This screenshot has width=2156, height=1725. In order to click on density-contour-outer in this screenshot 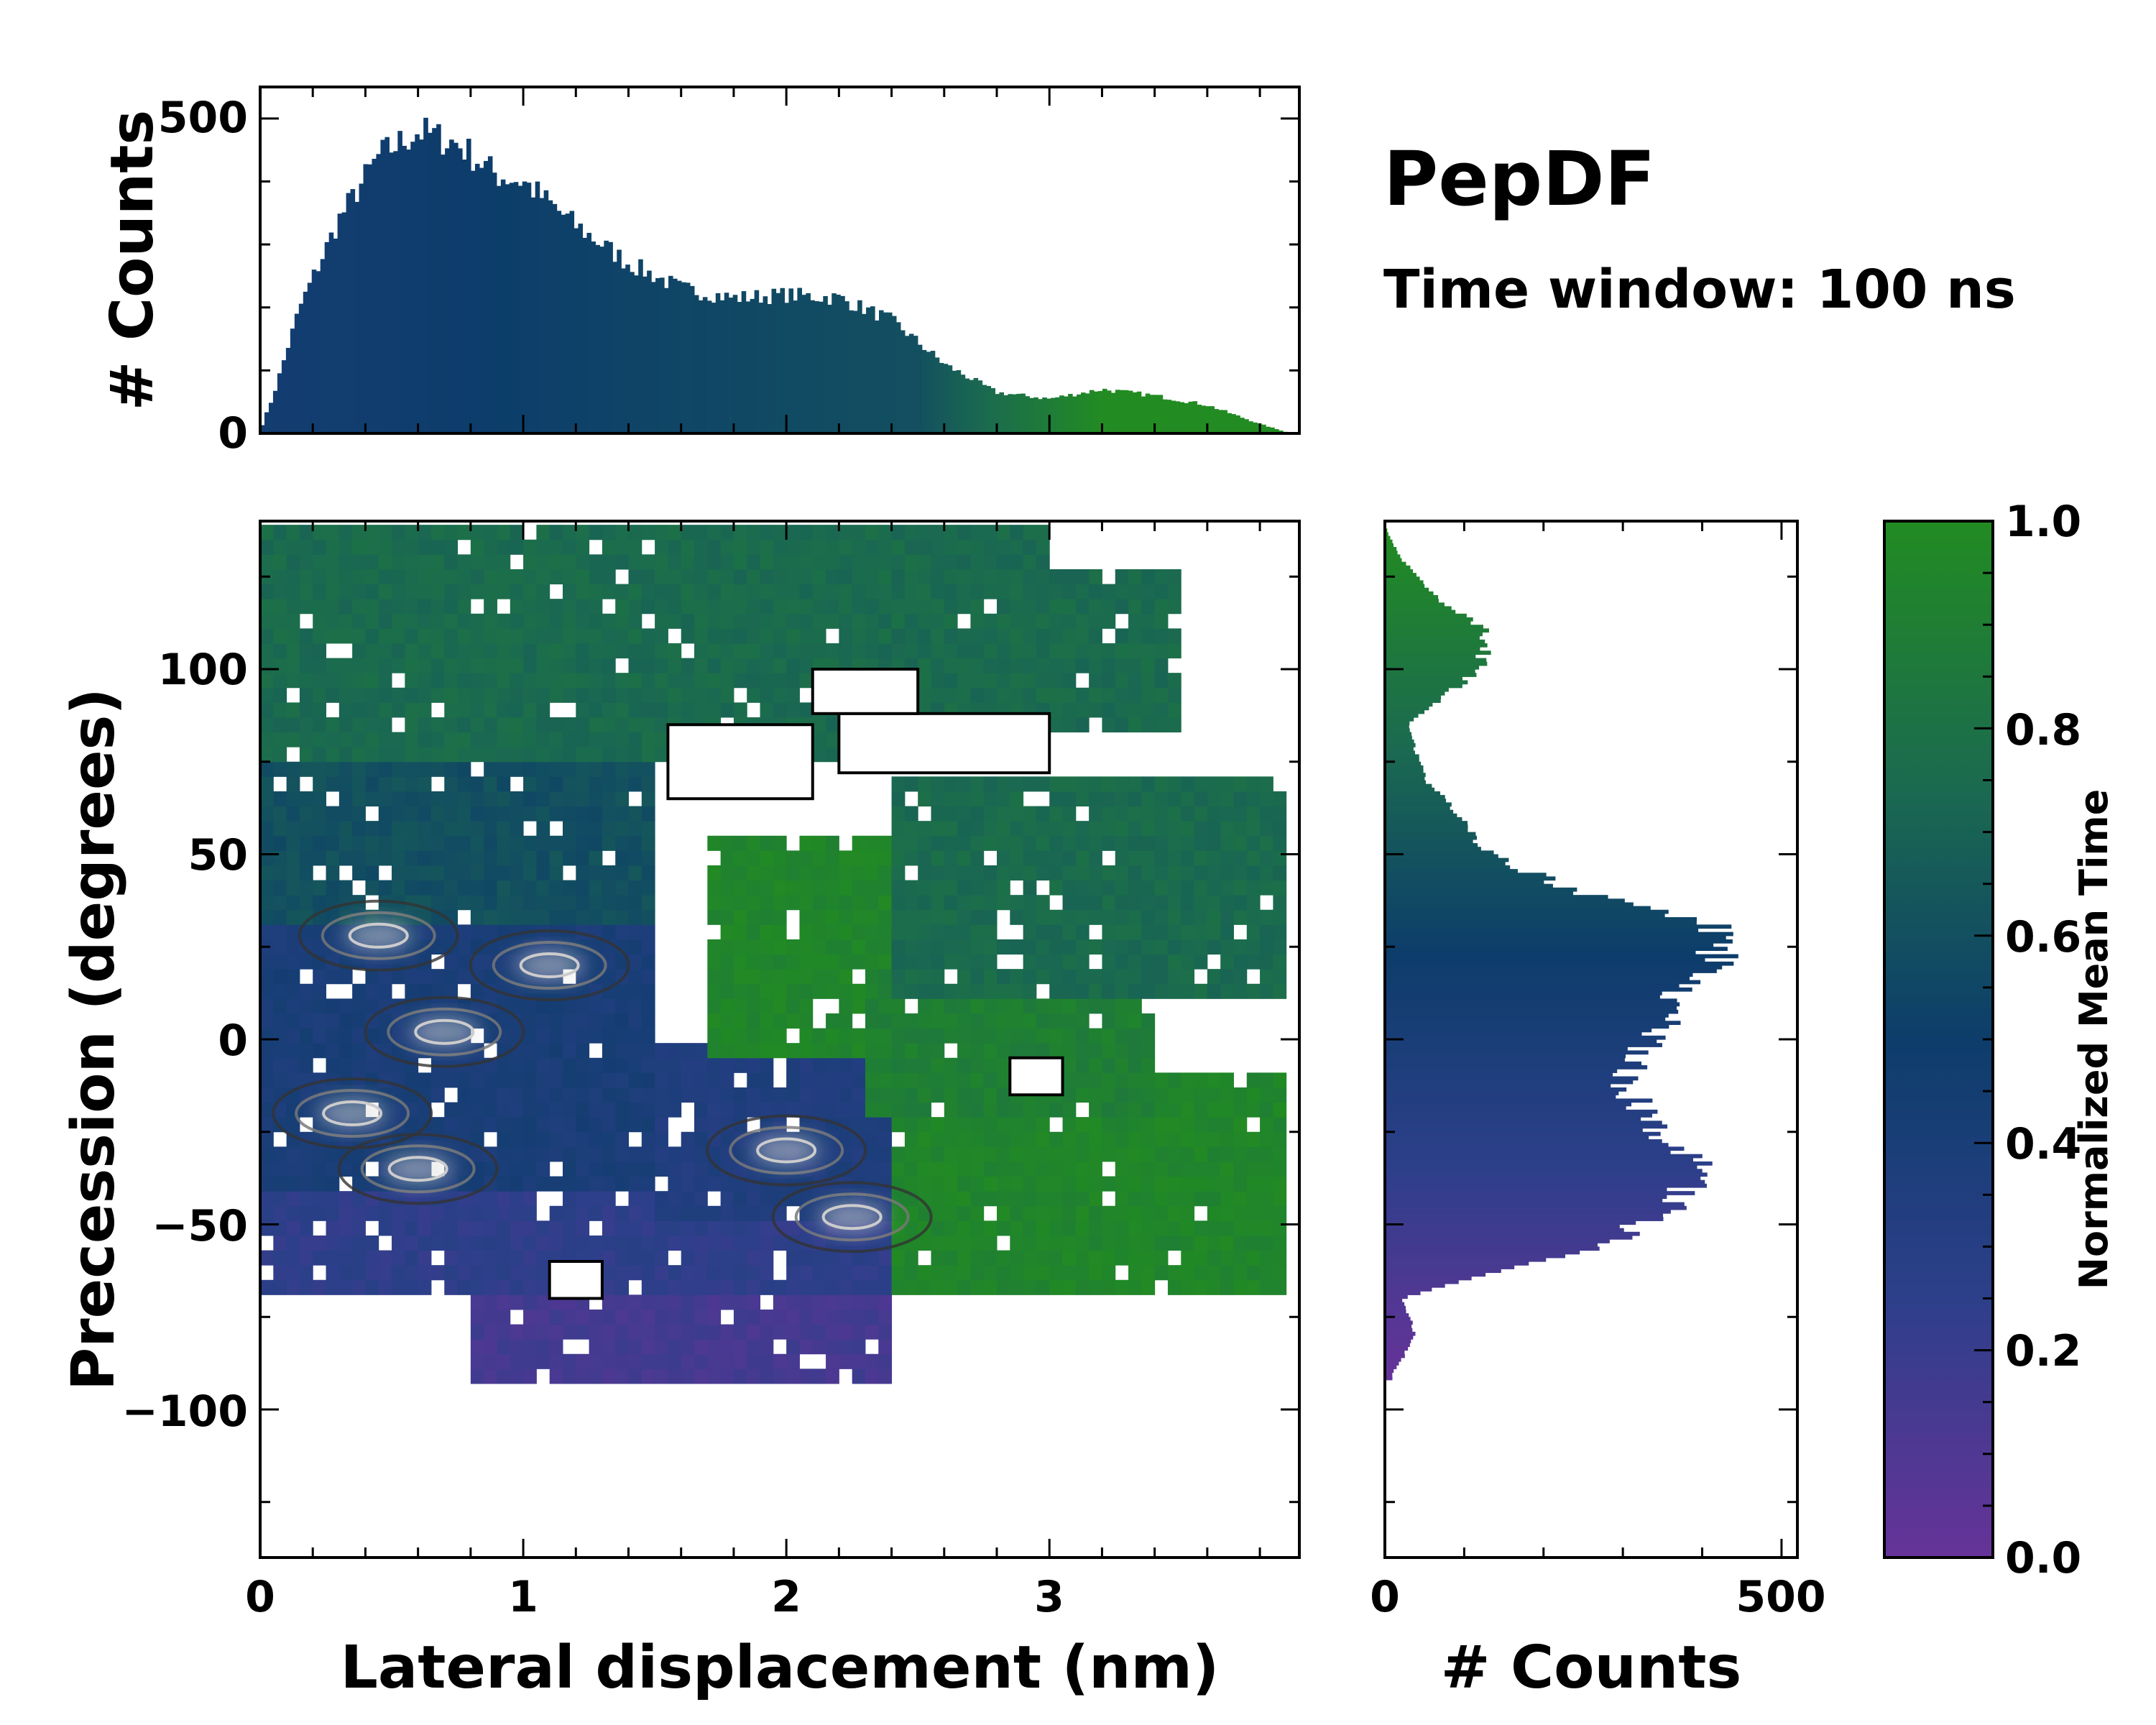, I will do `click(787, 1150)`.